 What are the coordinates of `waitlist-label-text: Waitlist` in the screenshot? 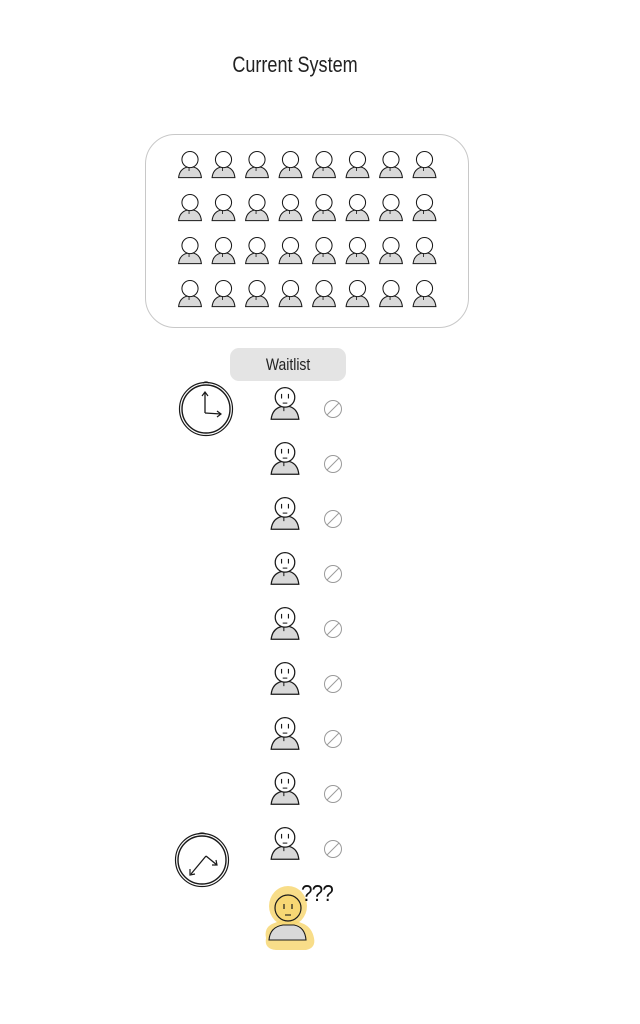 It's located at (288, 364).